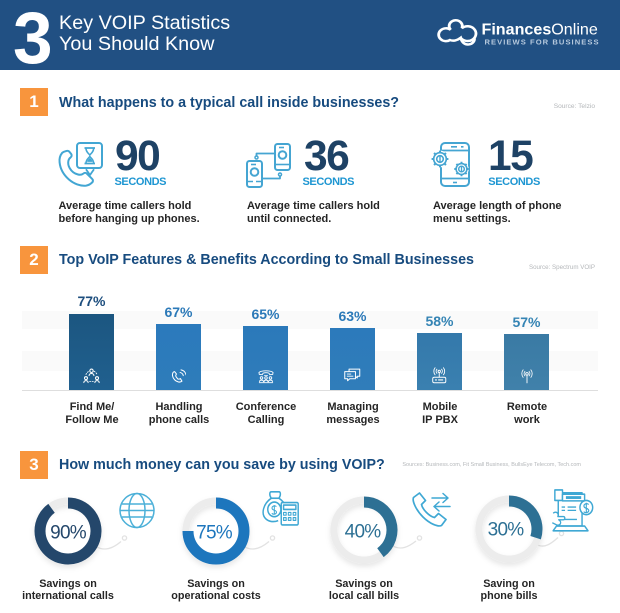 This screenshot has height=613, width=620. What do you see at coordinates (506, 530) in the screenshot?
I see `svg-text: 30%` at bounding box center [506, 530].